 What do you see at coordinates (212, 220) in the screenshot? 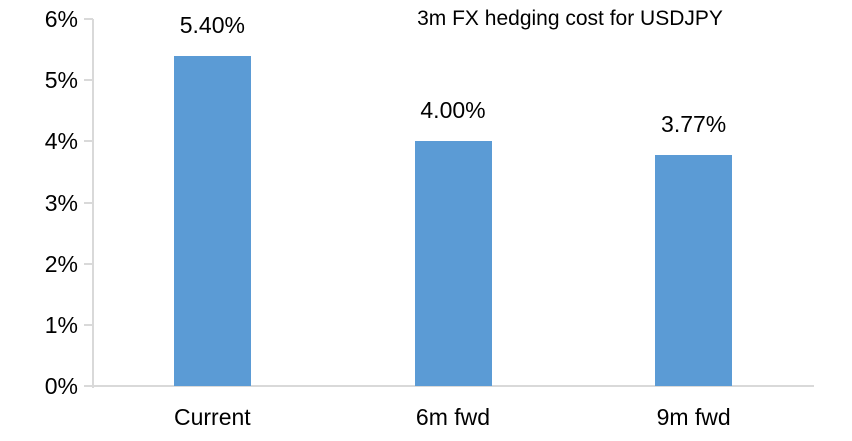
I see `bar-current` at bounding box center [212, 220].